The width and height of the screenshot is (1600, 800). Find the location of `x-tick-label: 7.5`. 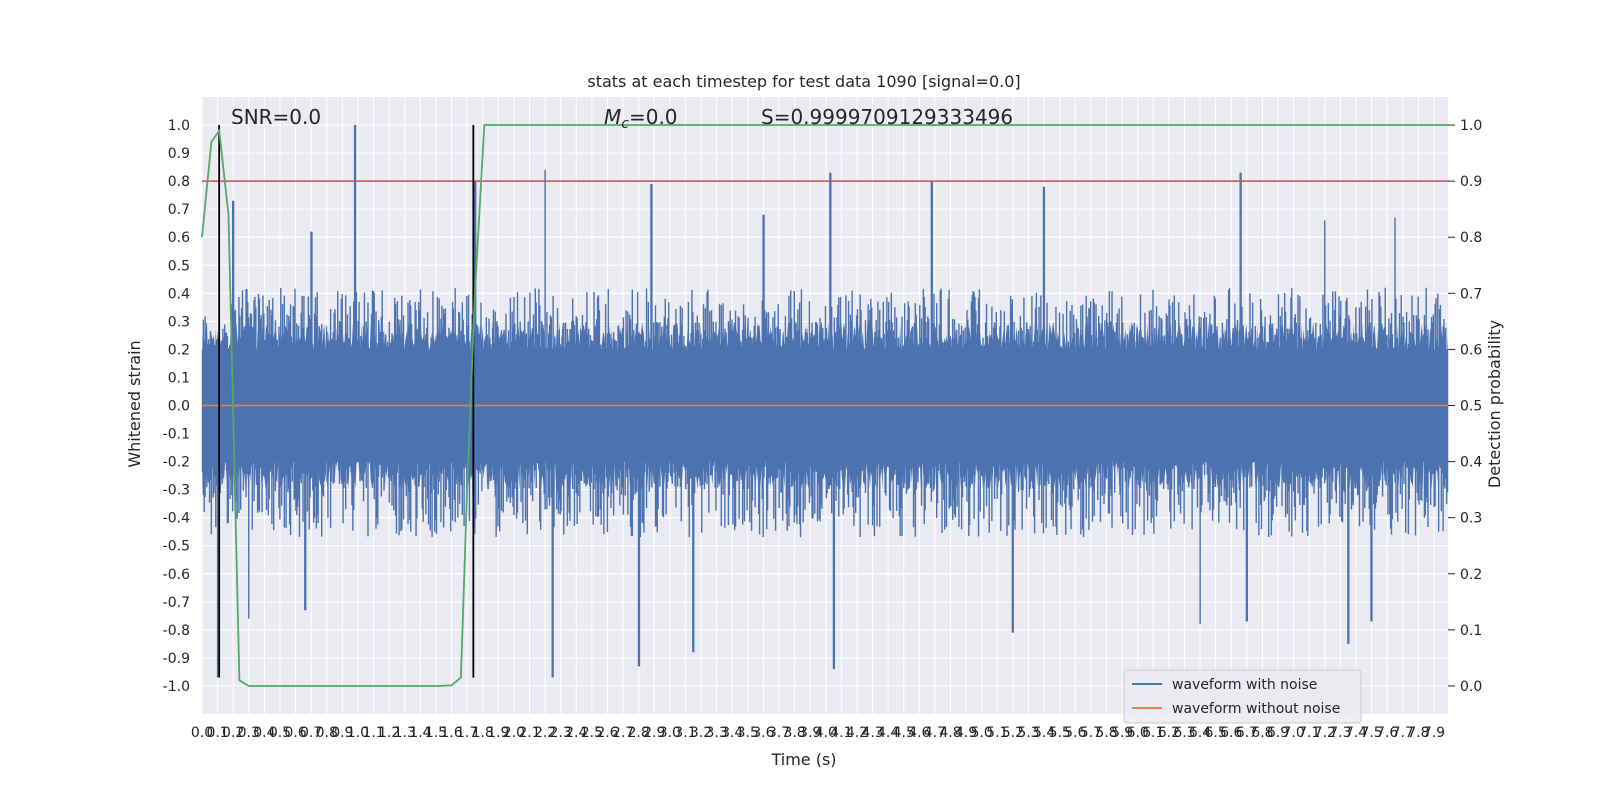

x-tick-label: 7.5 is located at coordinates (1371, 733).